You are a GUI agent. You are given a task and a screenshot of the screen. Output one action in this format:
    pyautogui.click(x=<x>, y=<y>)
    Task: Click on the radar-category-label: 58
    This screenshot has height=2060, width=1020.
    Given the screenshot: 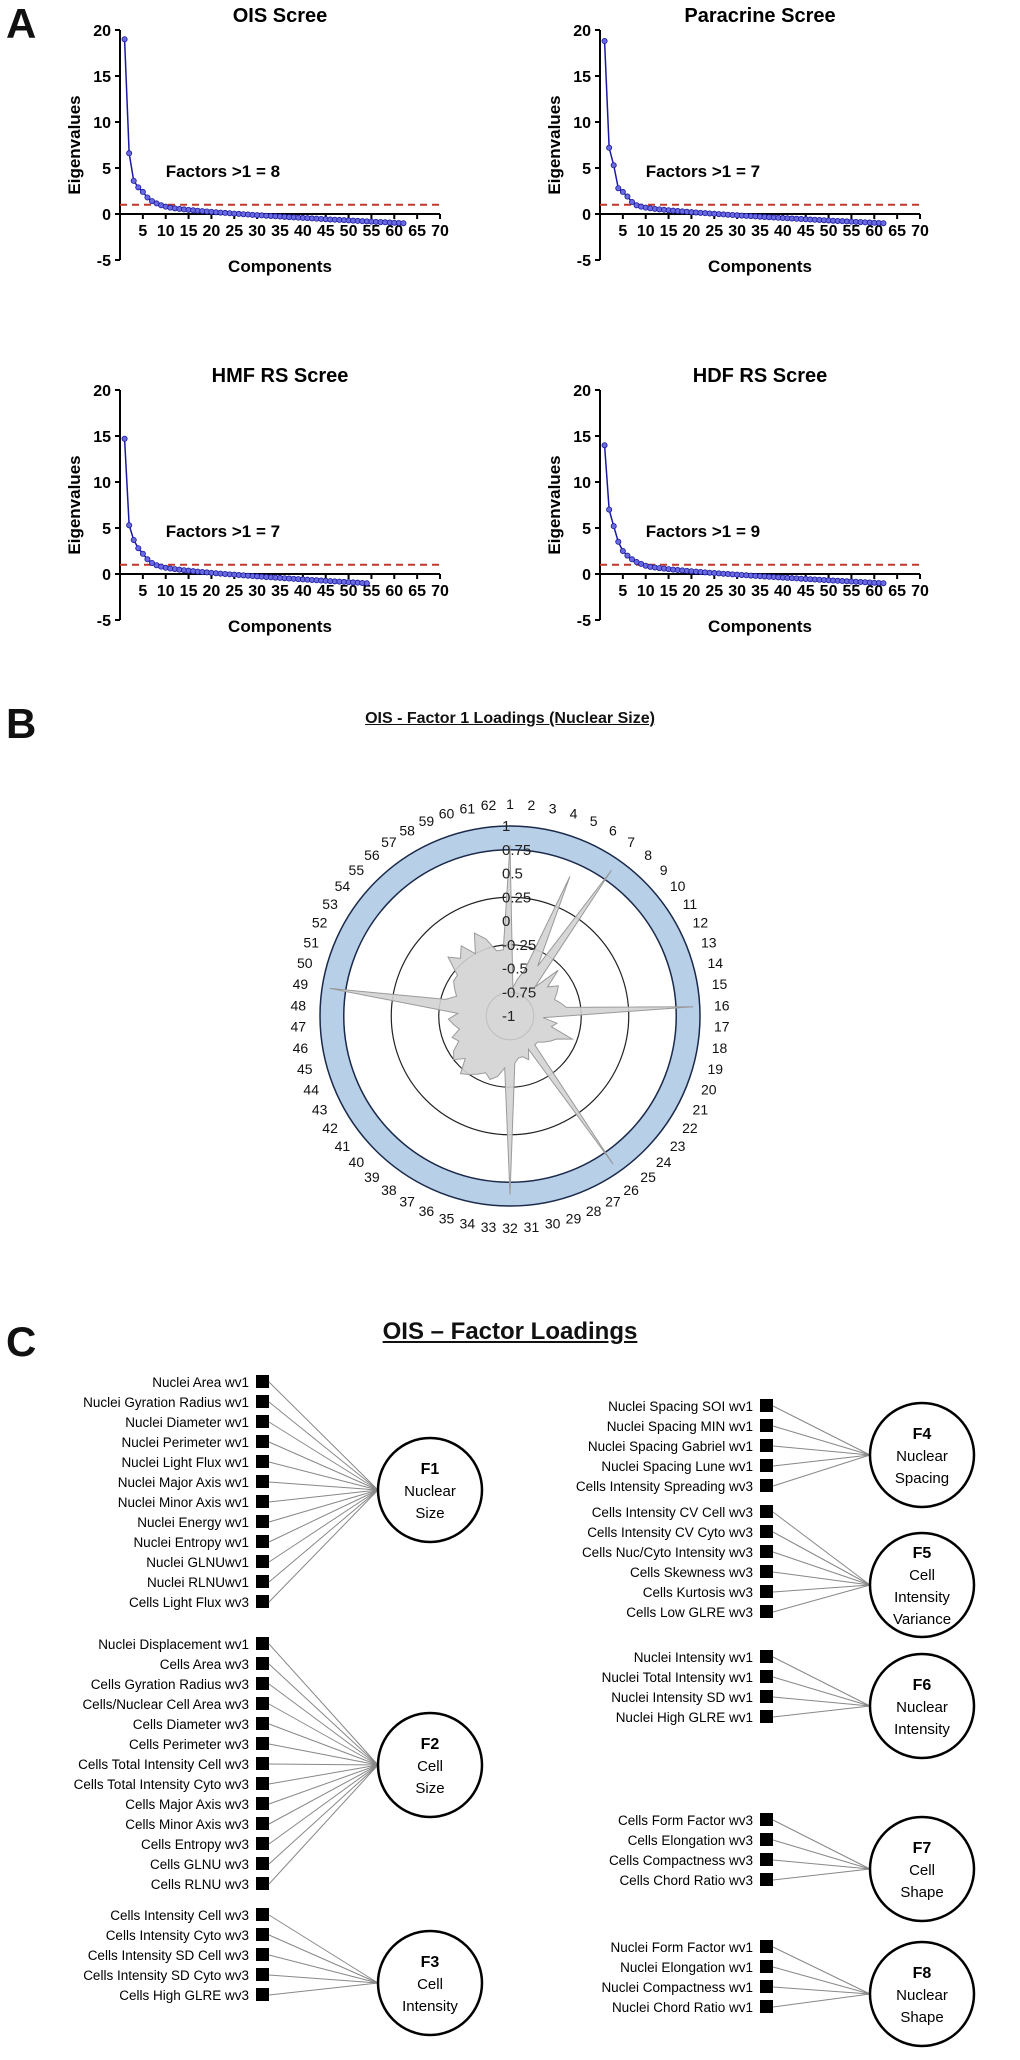 What is the action you would take?
    pyautogui.click(x=407, y=831)
    